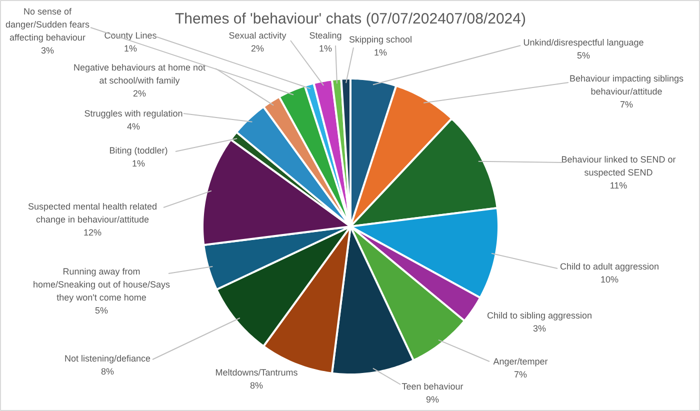  What do you see at coordinates (256, 373) in the screenshot?
I see `slice-label: Meltdowns/Tantrums` at bounding box center [256, 373].